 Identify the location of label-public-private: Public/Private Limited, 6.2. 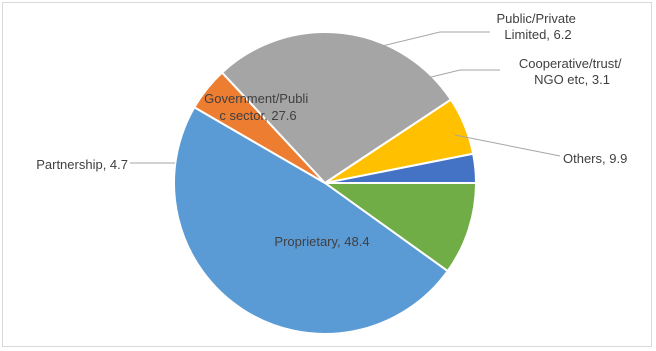
(537, 26).